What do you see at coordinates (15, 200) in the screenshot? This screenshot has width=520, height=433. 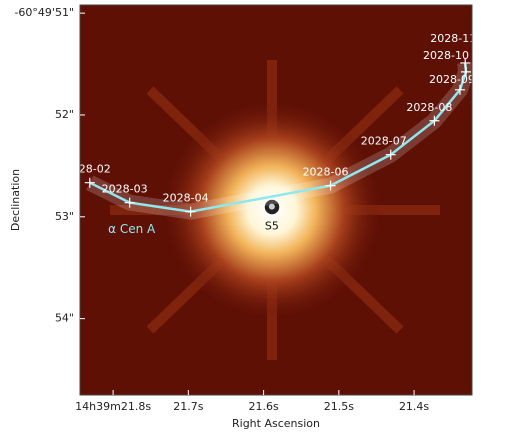 I see `y-axis-label: Declination` at bounding box center [15, 200].